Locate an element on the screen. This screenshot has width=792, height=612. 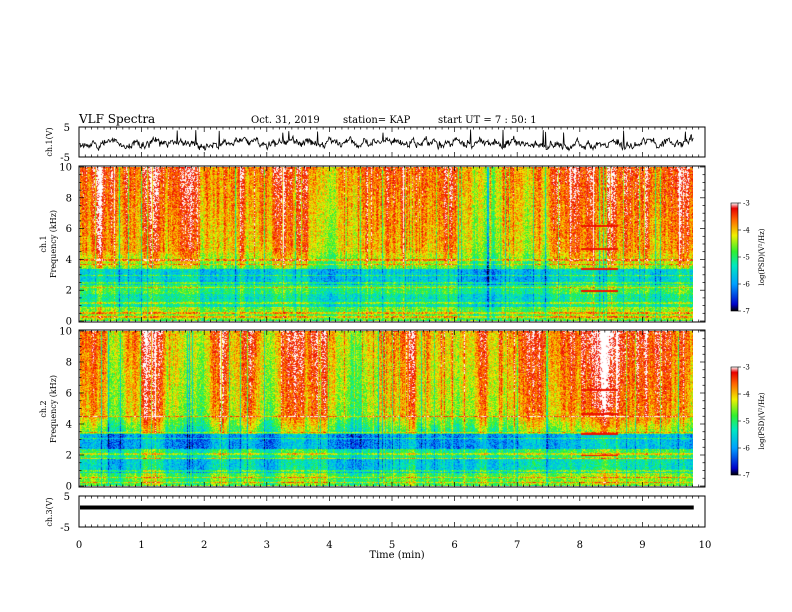
x-tick-label: 8 is located at coordinates (580, 545).